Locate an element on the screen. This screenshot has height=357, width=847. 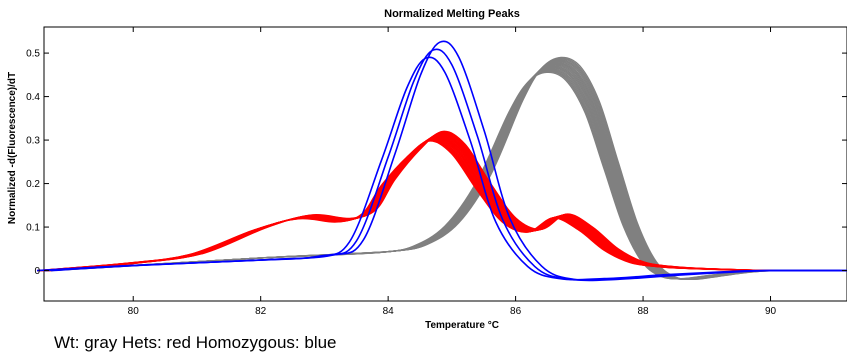
x-tick-label: 86 is located at coordinates (516, 311).